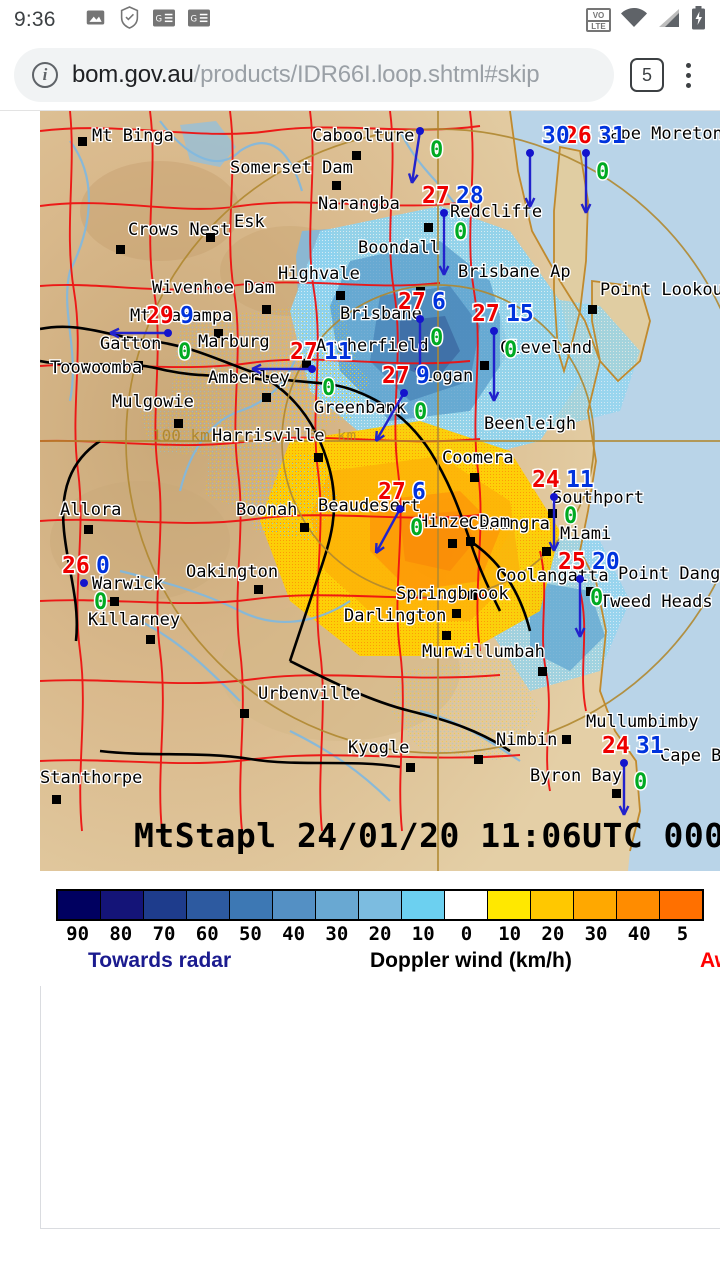 The width and height of the screenshot is (720, 1280). What do you see at coordinates (496, 212) in the screenshot?
I see `place-label: Redcliffe` at bounding box center [496, 212].